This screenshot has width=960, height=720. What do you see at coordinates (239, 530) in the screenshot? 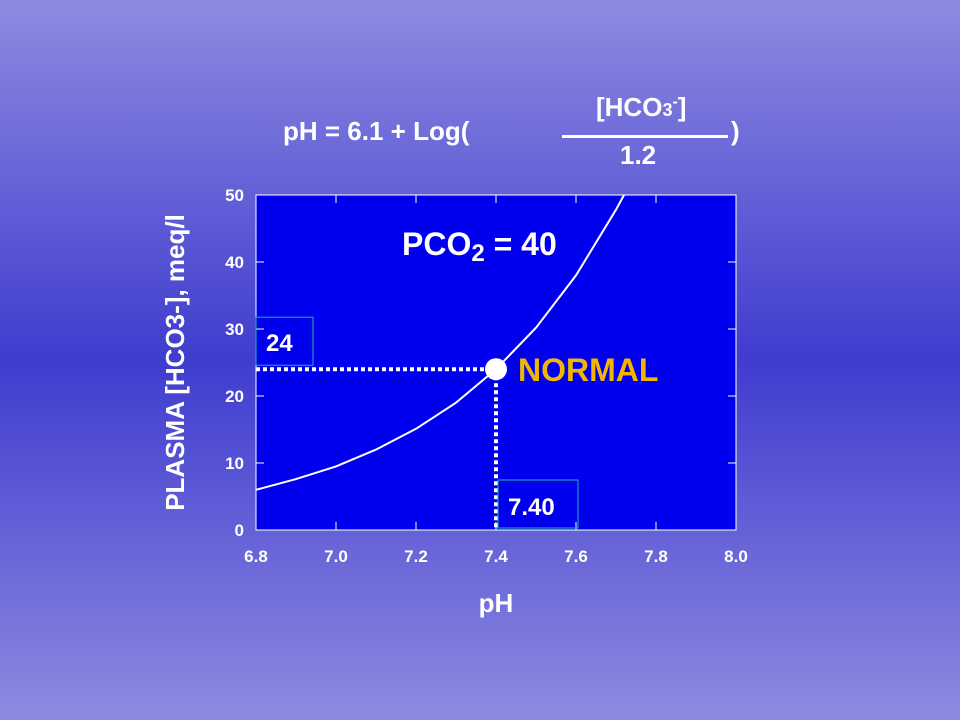
I see `y-tick-label: 0` at bounding box center [239, 530].